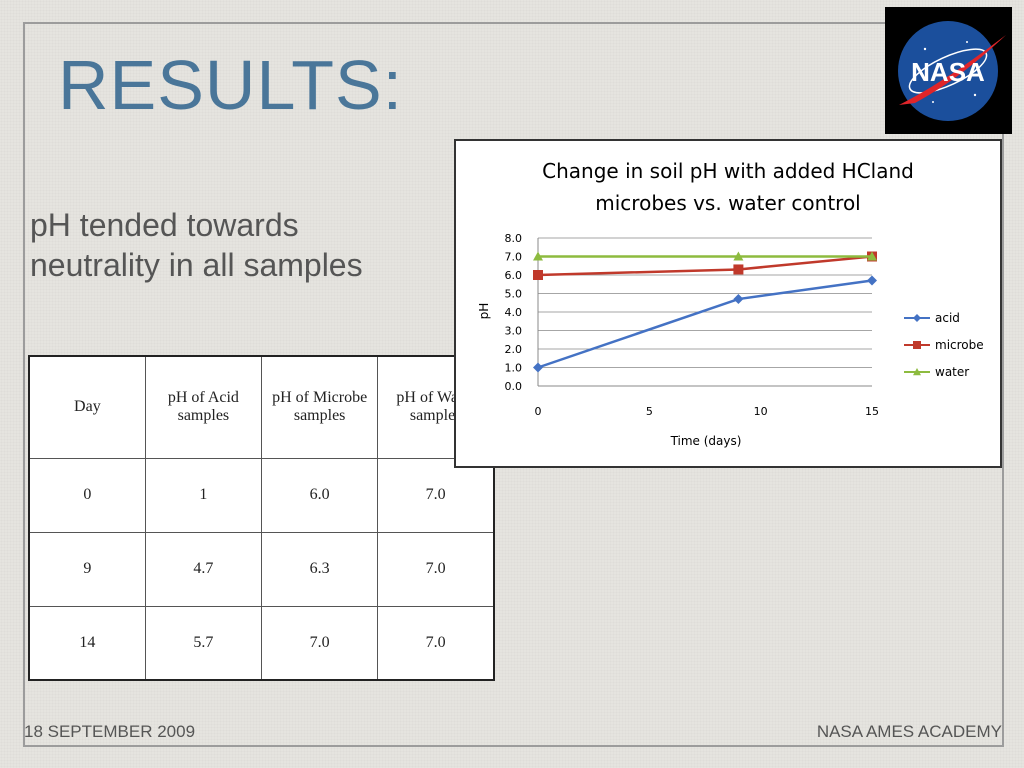 The height and width of the screenshot is (768, 1024). What do you see at coordinates (947, 318) in the screenshot?
I see `legend-label-acid: acid` at bounding box center [947, 318].